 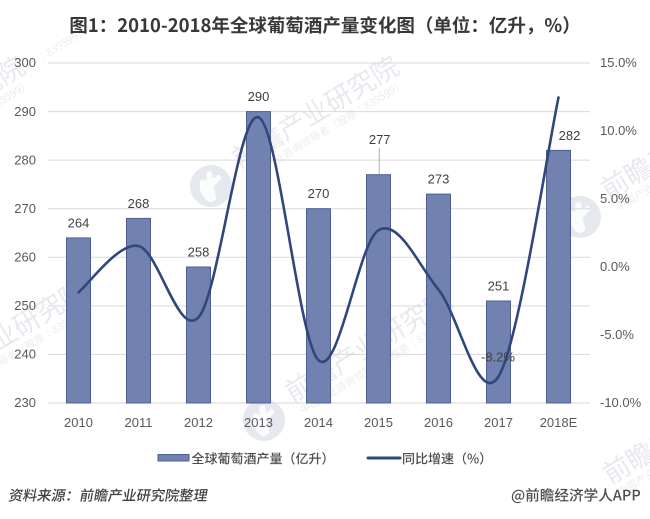 I want to click on svg-text: 273, so click(x=439, y=179).